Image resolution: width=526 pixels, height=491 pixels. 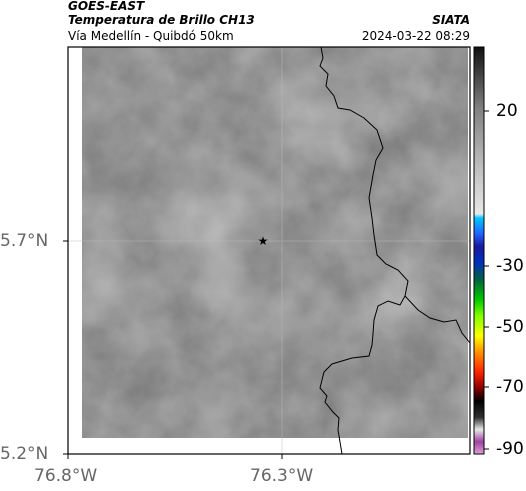 I want to click on lat-label-5-2: 5.2°N, so click(x=24, y=454).